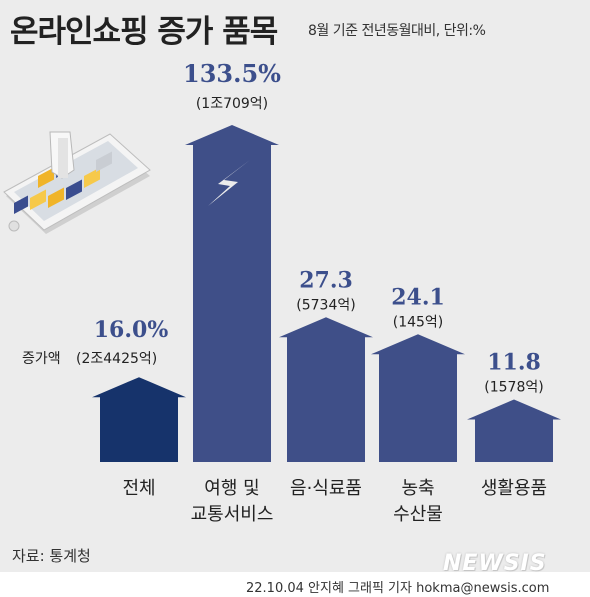 This screenshot has width=590, height=597. Describe the element at coordinates (232, 73) in the screenshot. I see `data-label-1: 133.5%` at that location.